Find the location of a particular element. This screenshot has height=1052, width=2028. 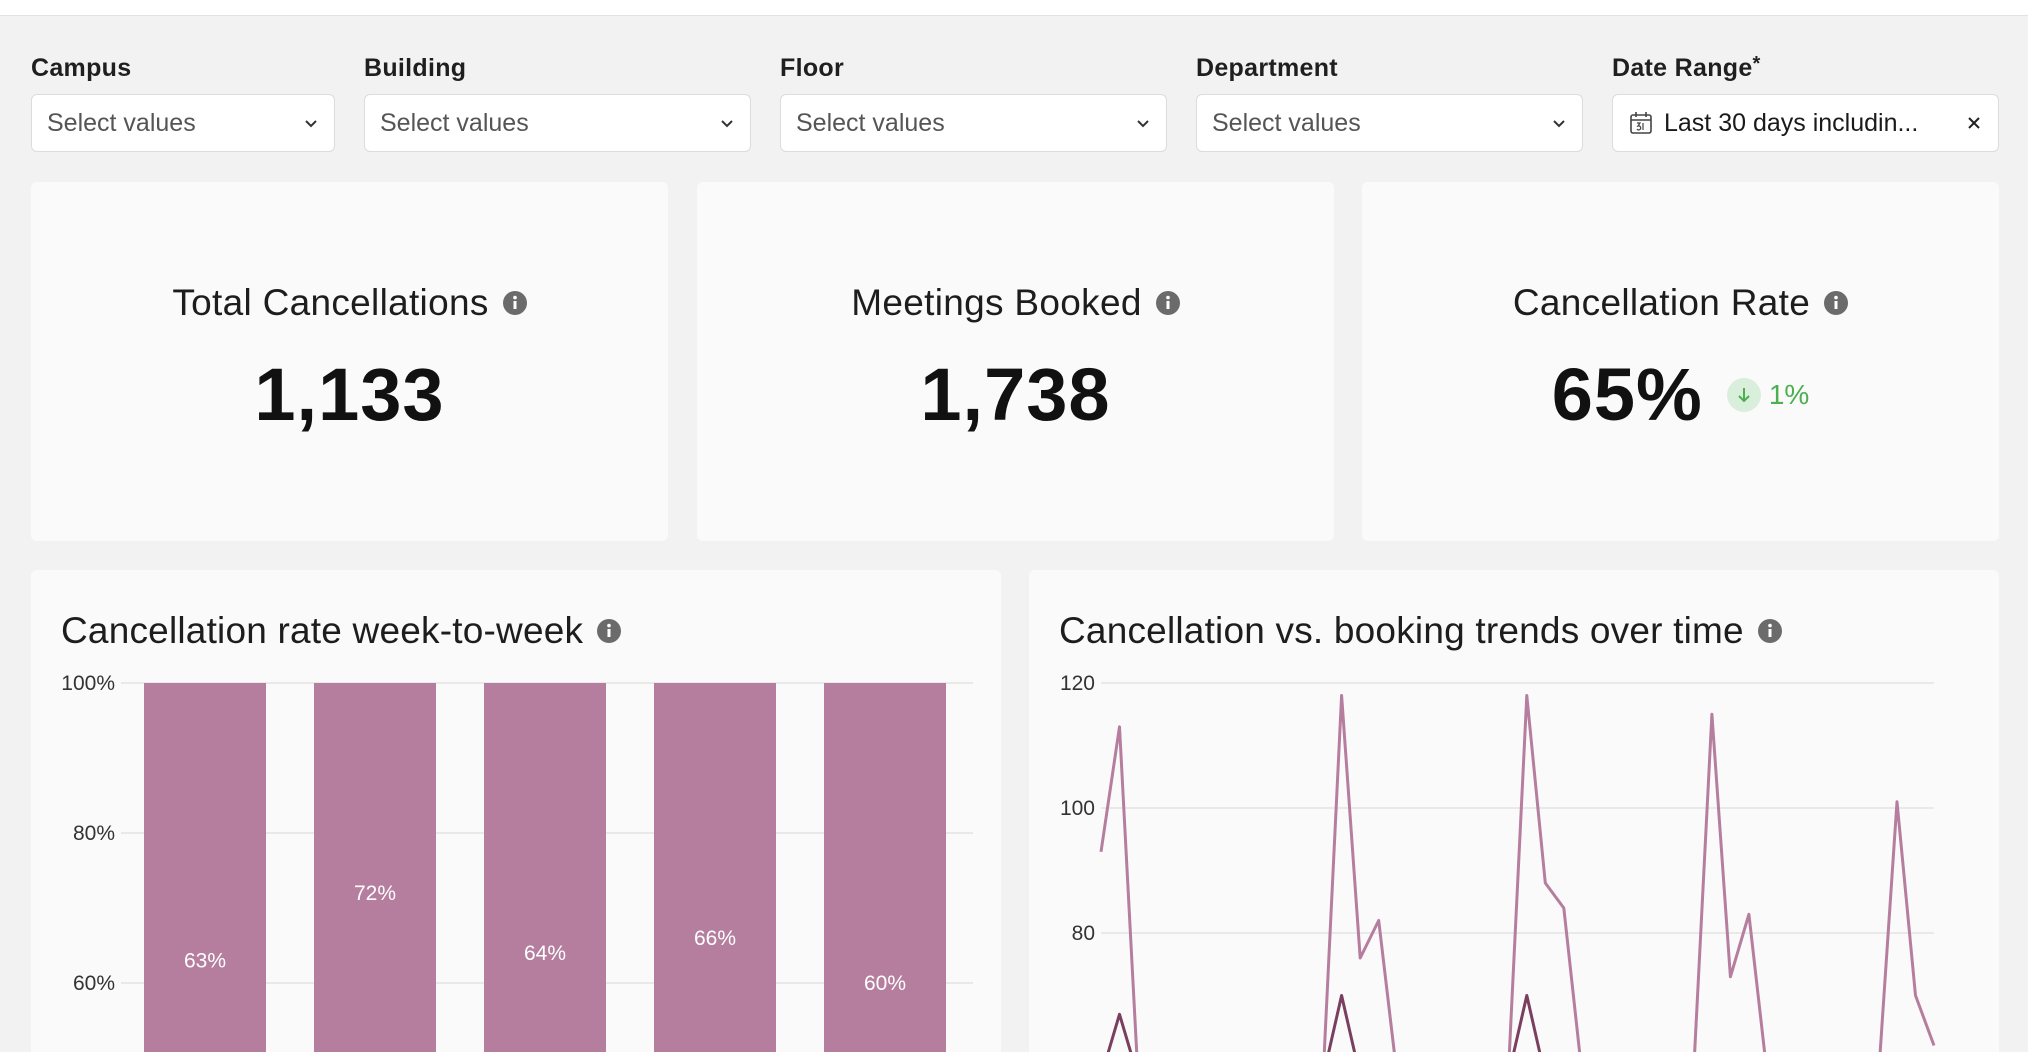

kpi-title: Meetings Booked is located at coordinates (1015, 303).